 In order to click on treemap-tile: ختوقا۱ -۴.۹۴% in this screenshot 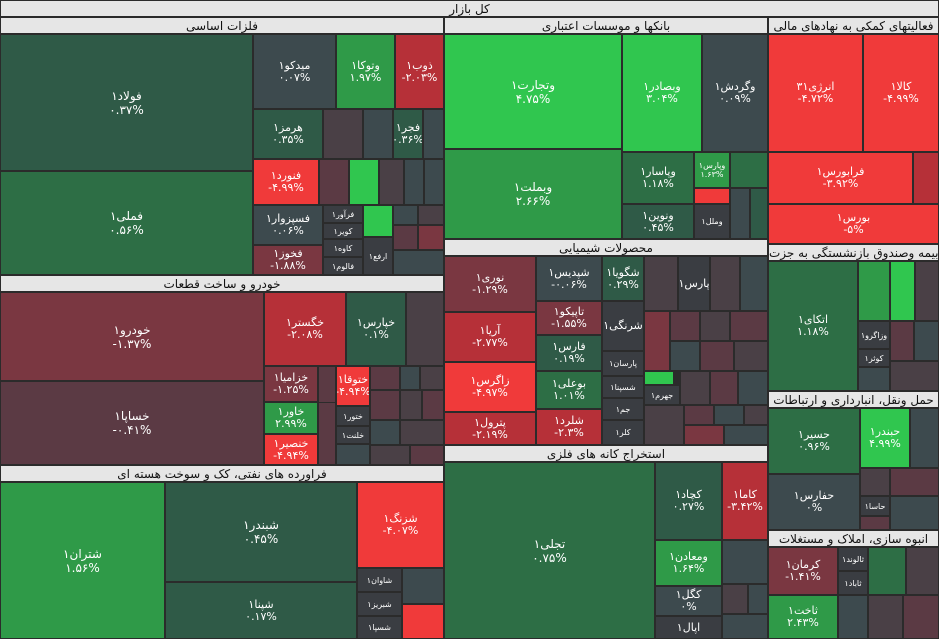, I will do `click(353, 386)`.